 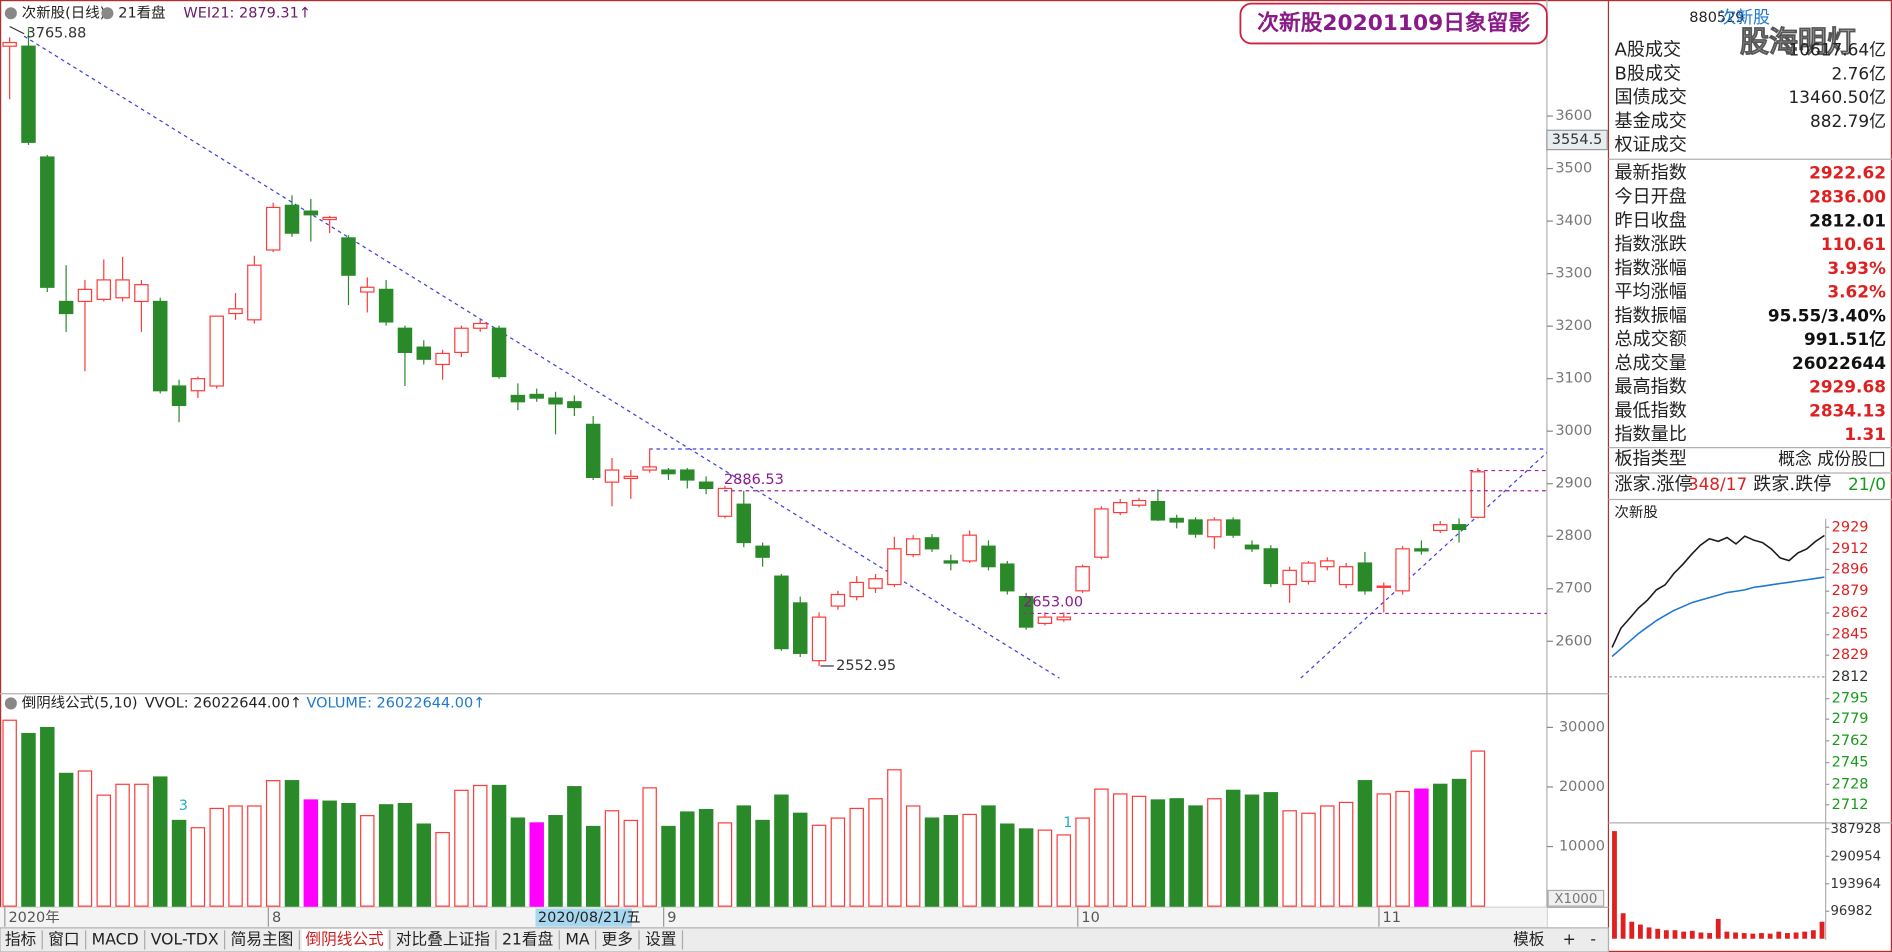 I want to click on row-label: 平均涨幅, so click(x=1650, y=292).